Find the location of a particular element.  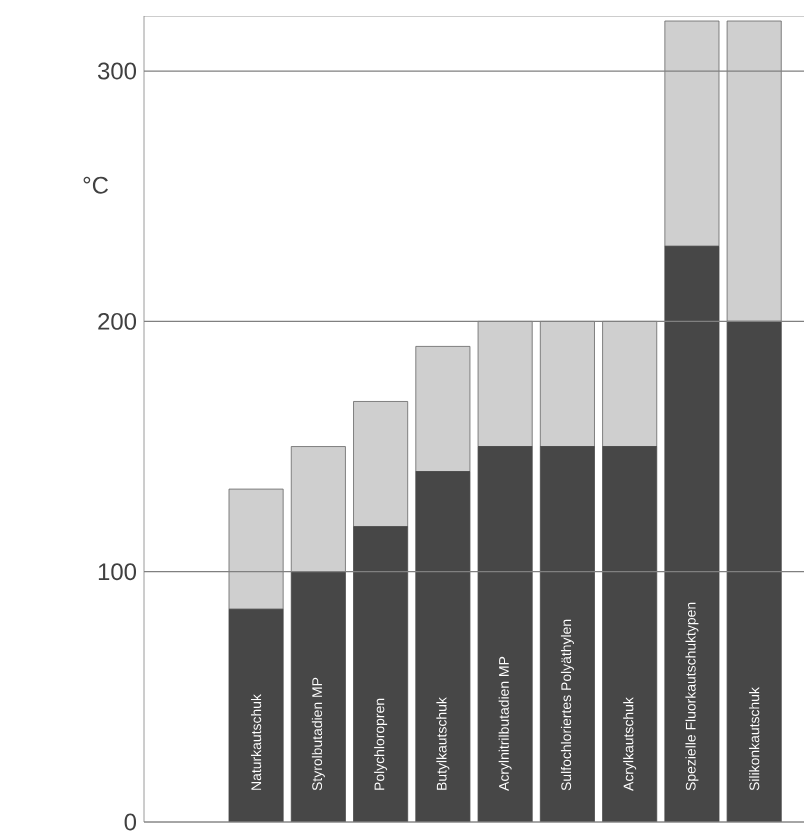

y-axis-title: °C is located at coordinates (96, 185).